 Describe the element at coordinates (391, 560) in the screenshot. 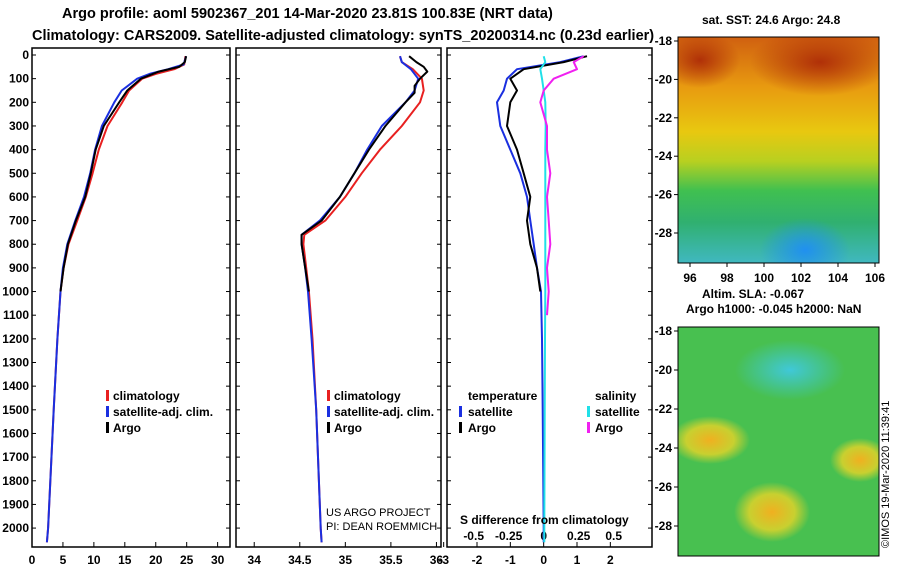

I see `x-tick-label: 35.5` at that location.